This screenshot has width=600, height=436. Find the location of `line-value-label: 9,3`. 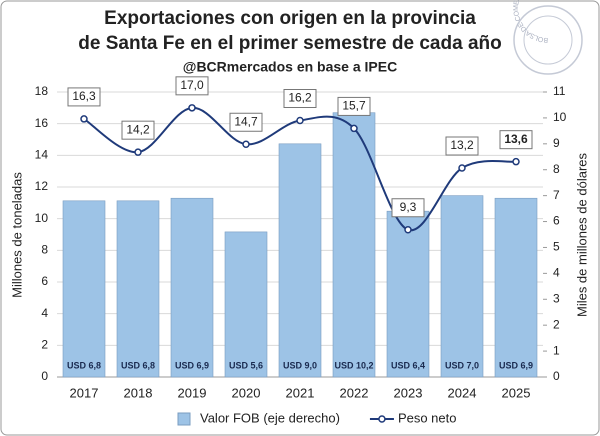

line-value-label: 9,3 is located at coordinates (408, 207).